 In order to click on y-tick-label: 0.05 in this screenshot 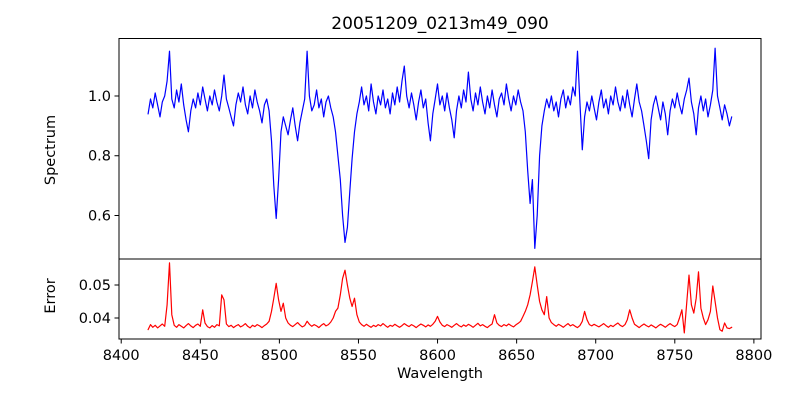, I will do `click(95, 286)`.